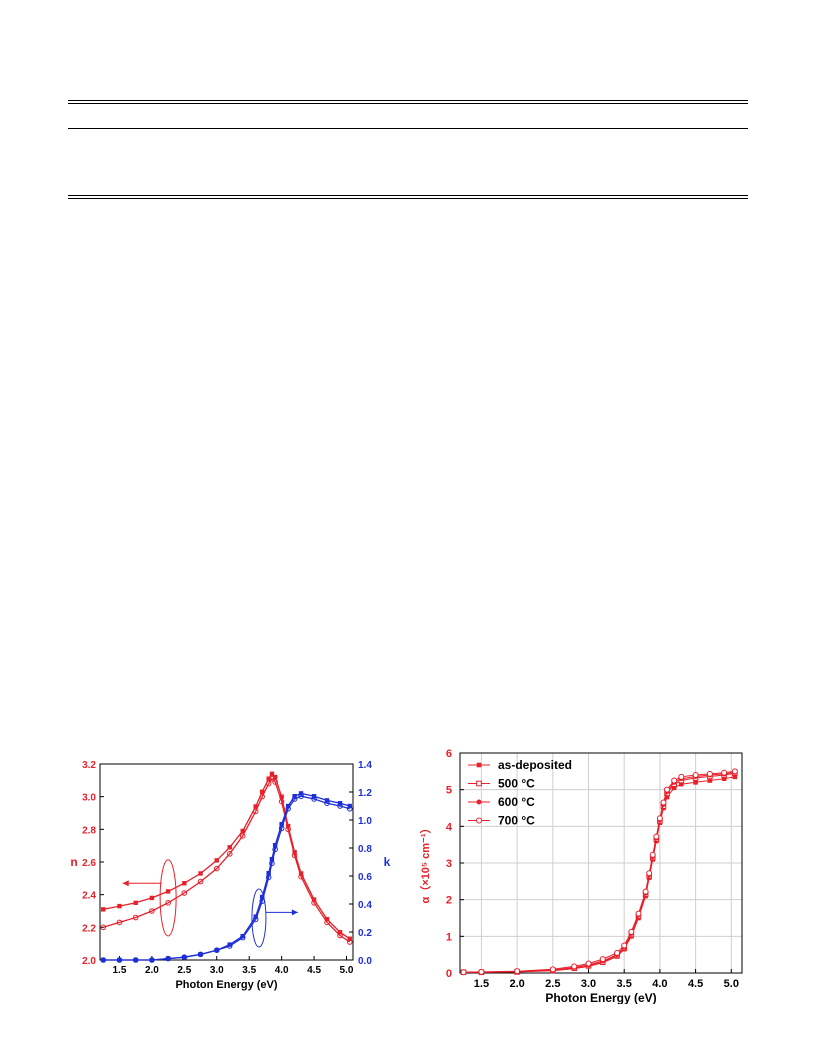 This screenshot has height=1056, width=816. Describe the element at coordinates (449, 791) in the screenshot. I see `y-tick-label: 5` at that location.